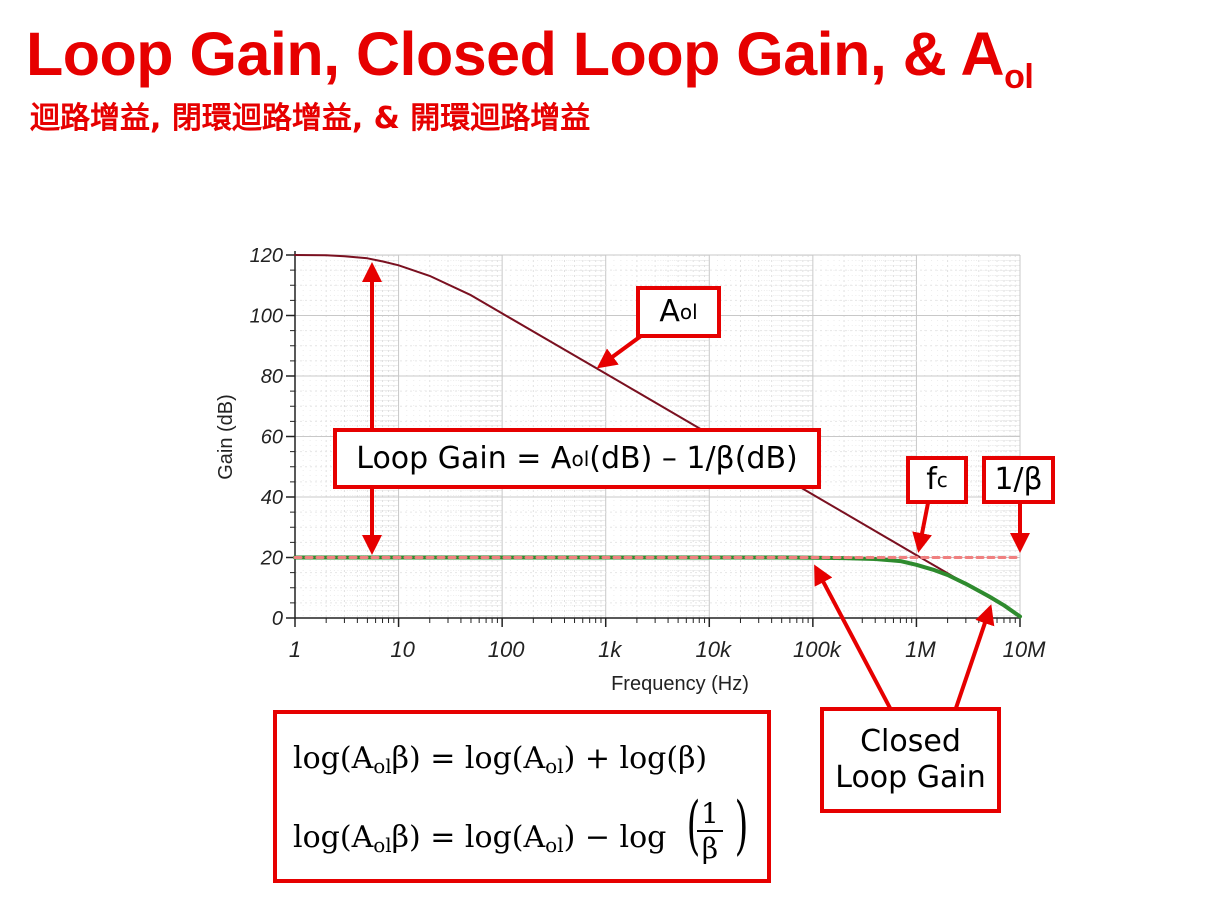  I want to click on loop-gain-prefix: Loop Gain = A, so click(464, 458).